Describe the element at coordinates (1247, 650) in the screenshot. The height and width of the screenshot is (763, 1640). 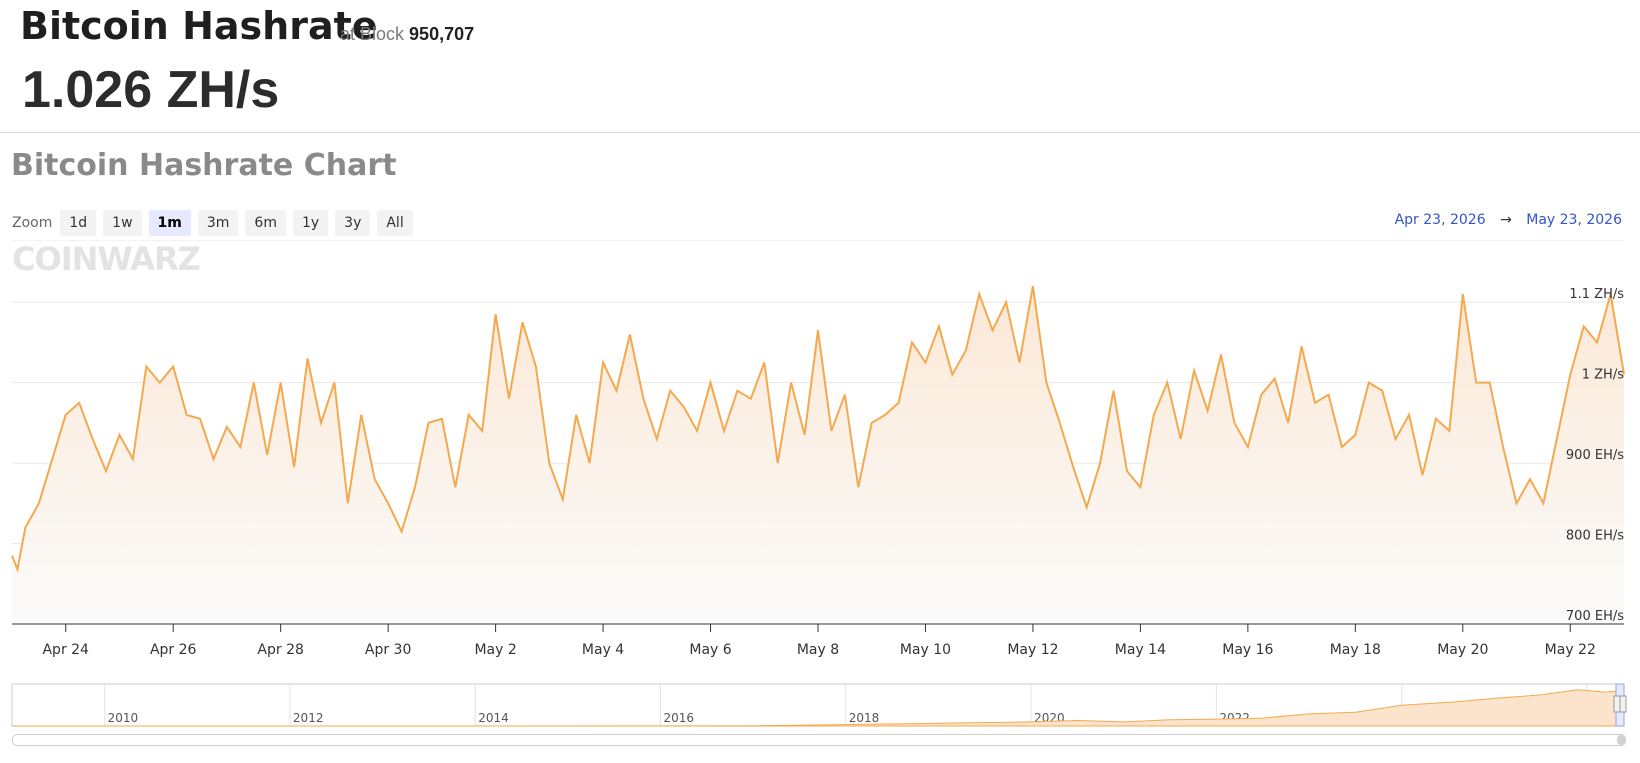
I see `x-tick-label: May 16` at that location.